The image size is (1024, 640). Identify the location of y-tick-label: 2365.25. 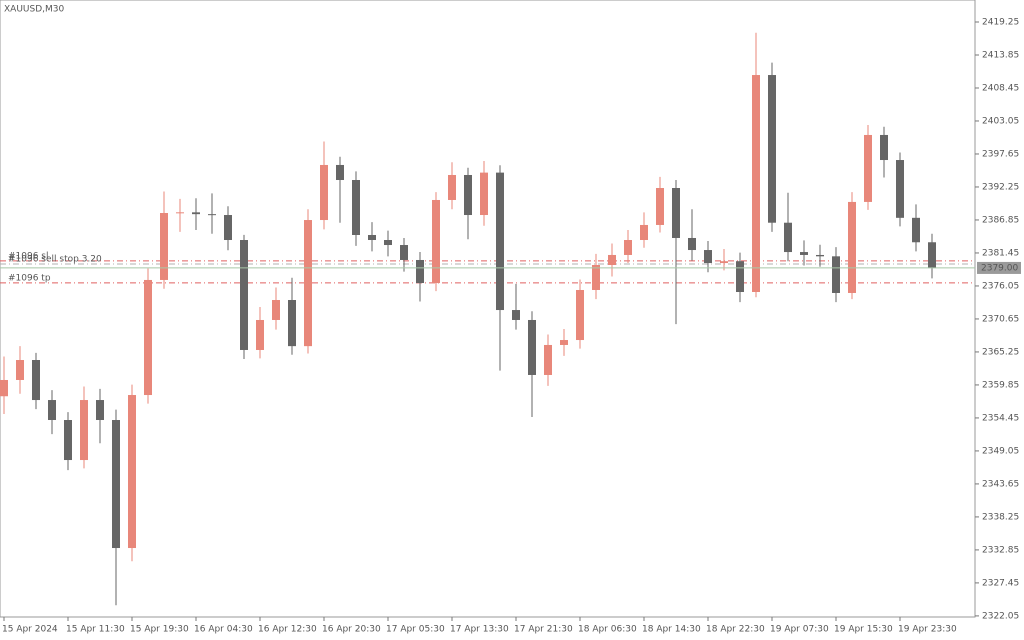
(1000, 352).